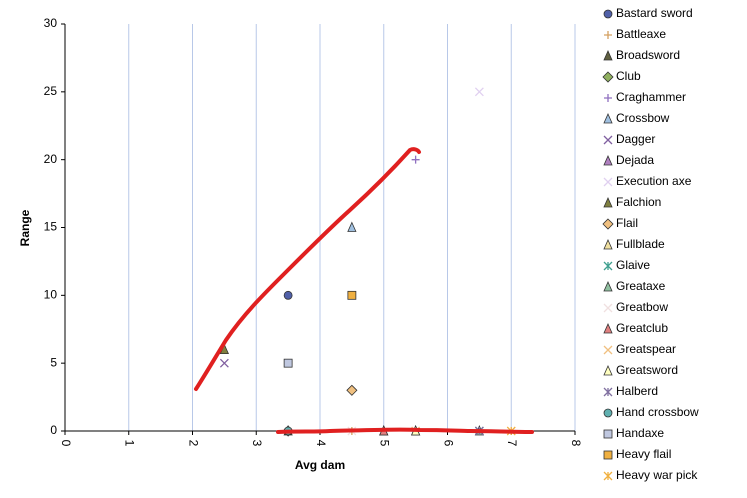 The image size is (747, 498). I want to click on y-tick-label: 5, so click(53, 362).